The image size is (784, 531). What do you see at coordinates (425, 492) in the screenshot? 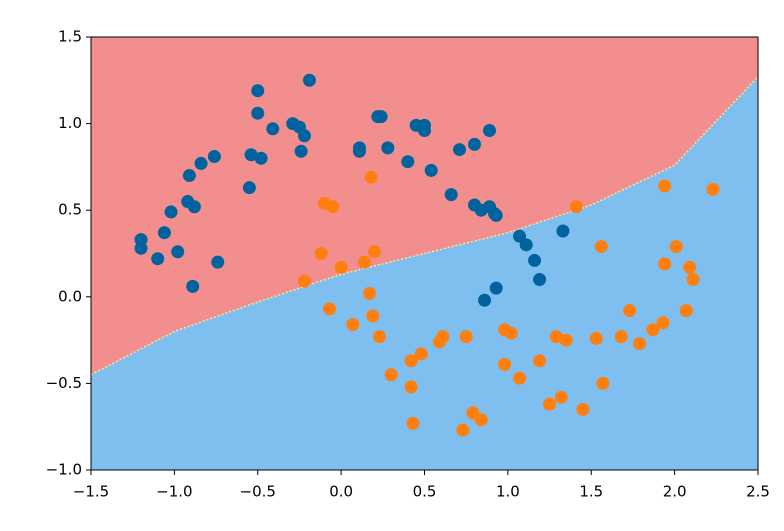
I see `x-tick-label: 0.5` at bounding box center [425, 492].